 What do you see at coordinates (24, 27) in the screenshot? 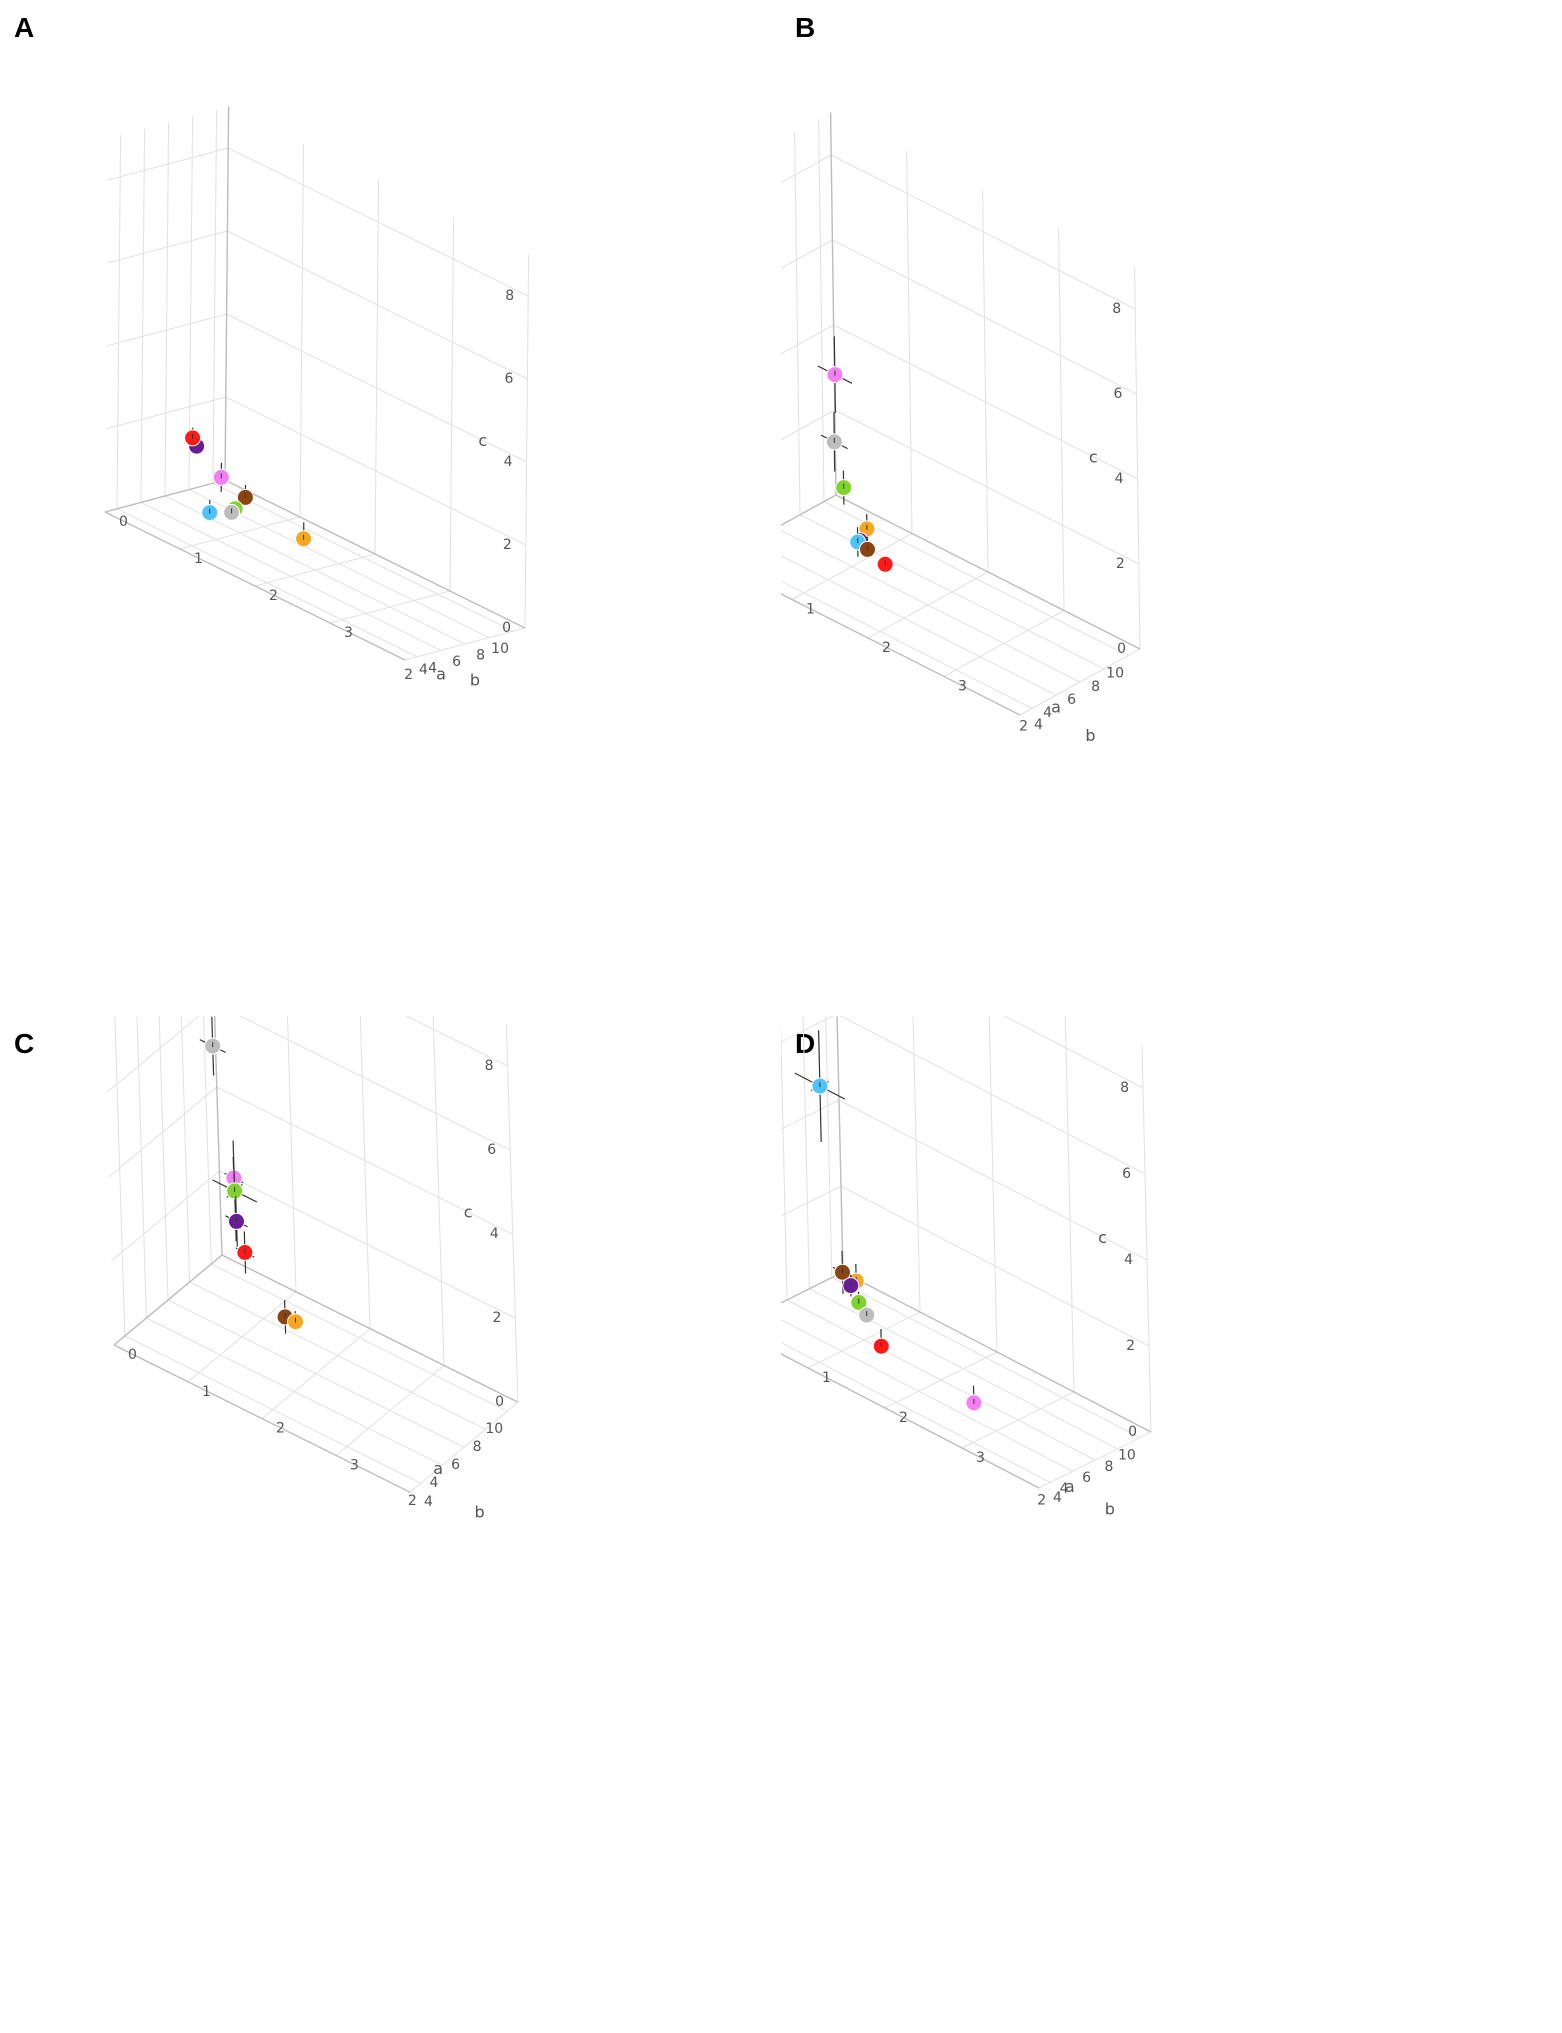
I see `panel-letter: A` at bounding box center [24, 27].